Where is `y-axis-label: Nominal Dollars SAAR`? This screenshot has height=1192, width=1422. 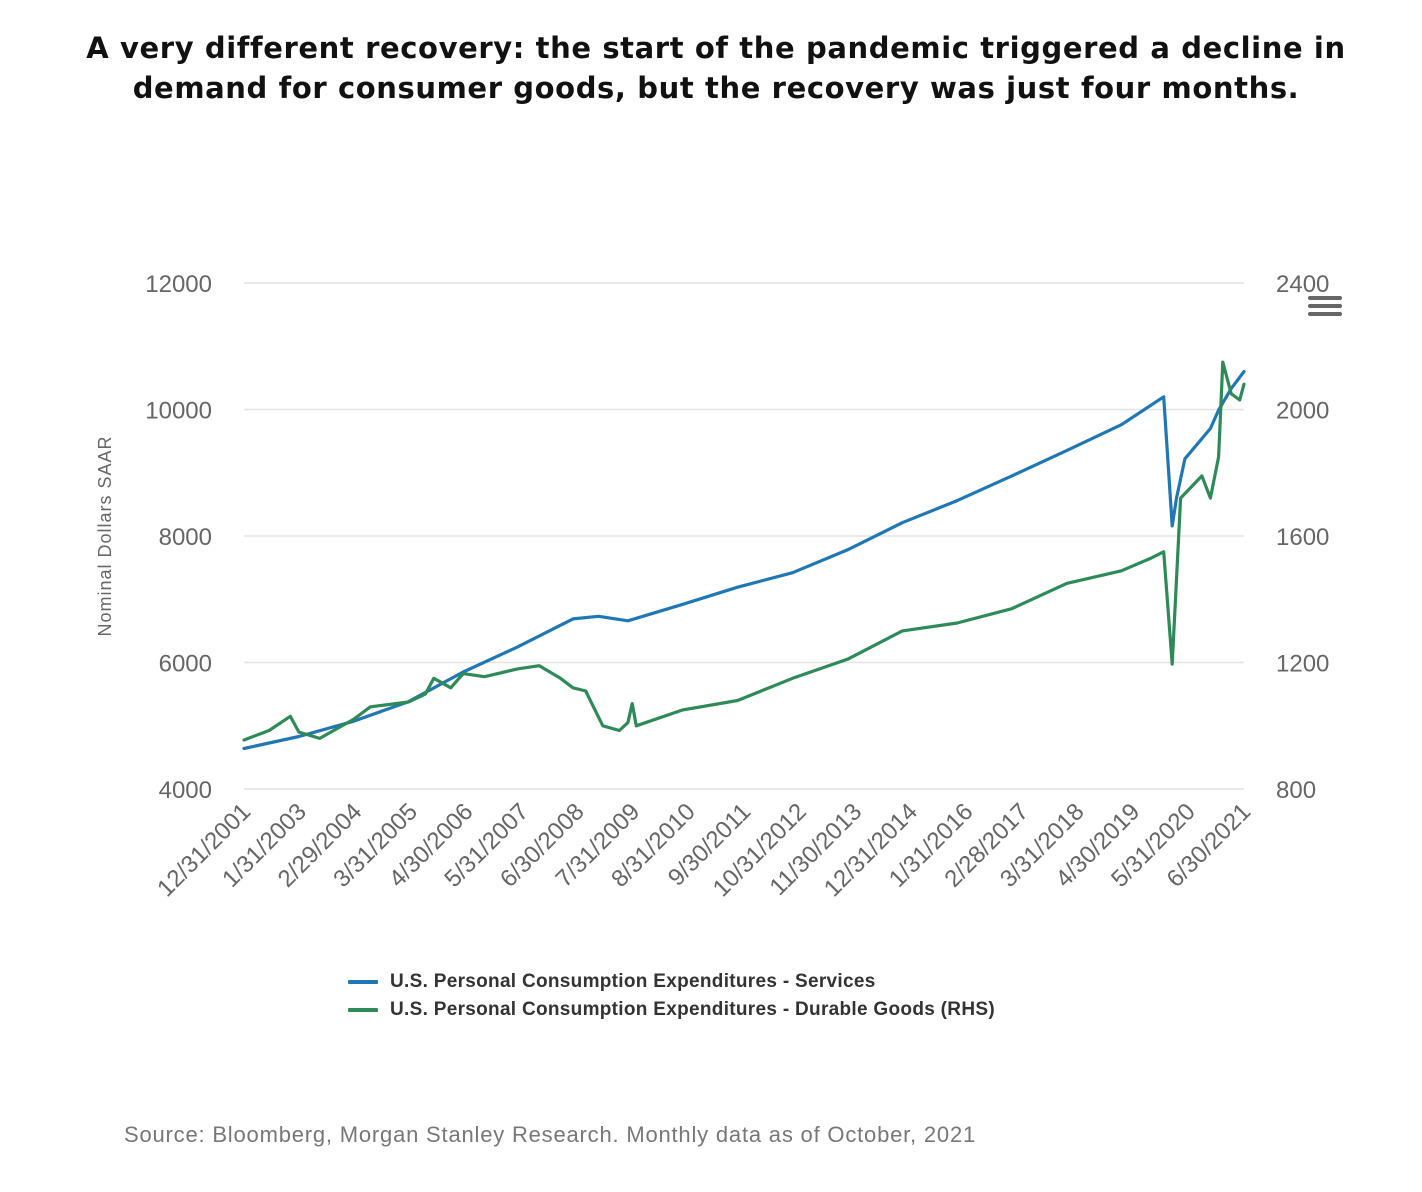 y-axis-label: Nominal Dollars SAAR is located at coordinates (105, 535).